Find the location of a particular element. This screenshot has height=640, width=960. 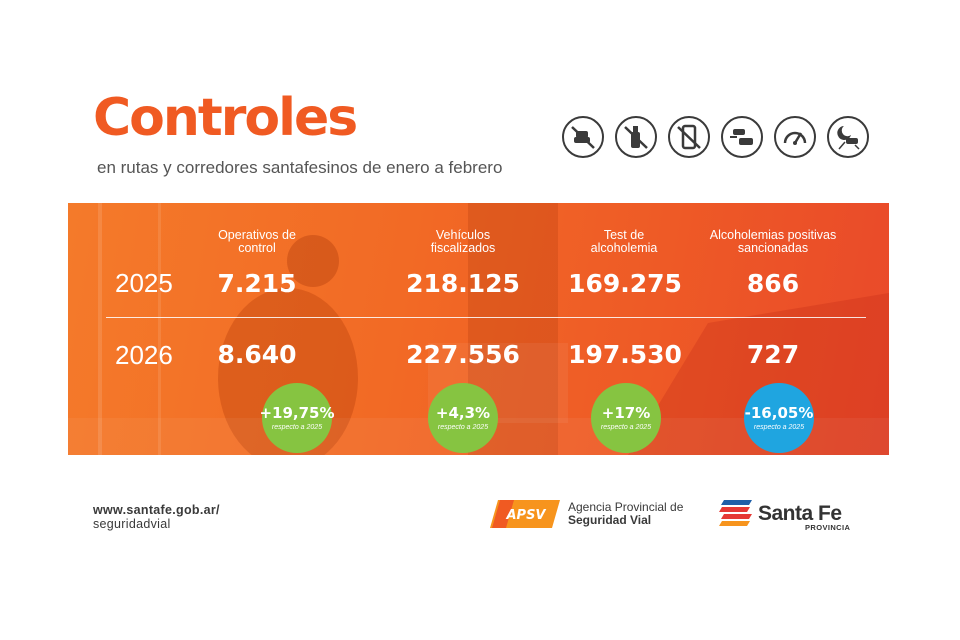

value-alcoholemias-2025: 866 is located at coordinates (773, 283).